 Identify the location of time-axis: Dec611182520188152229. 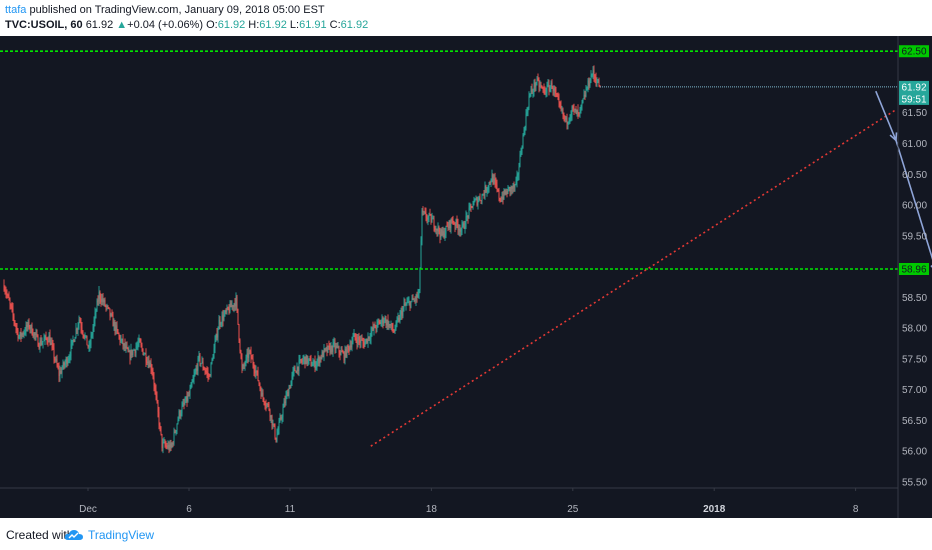
(505, 501).